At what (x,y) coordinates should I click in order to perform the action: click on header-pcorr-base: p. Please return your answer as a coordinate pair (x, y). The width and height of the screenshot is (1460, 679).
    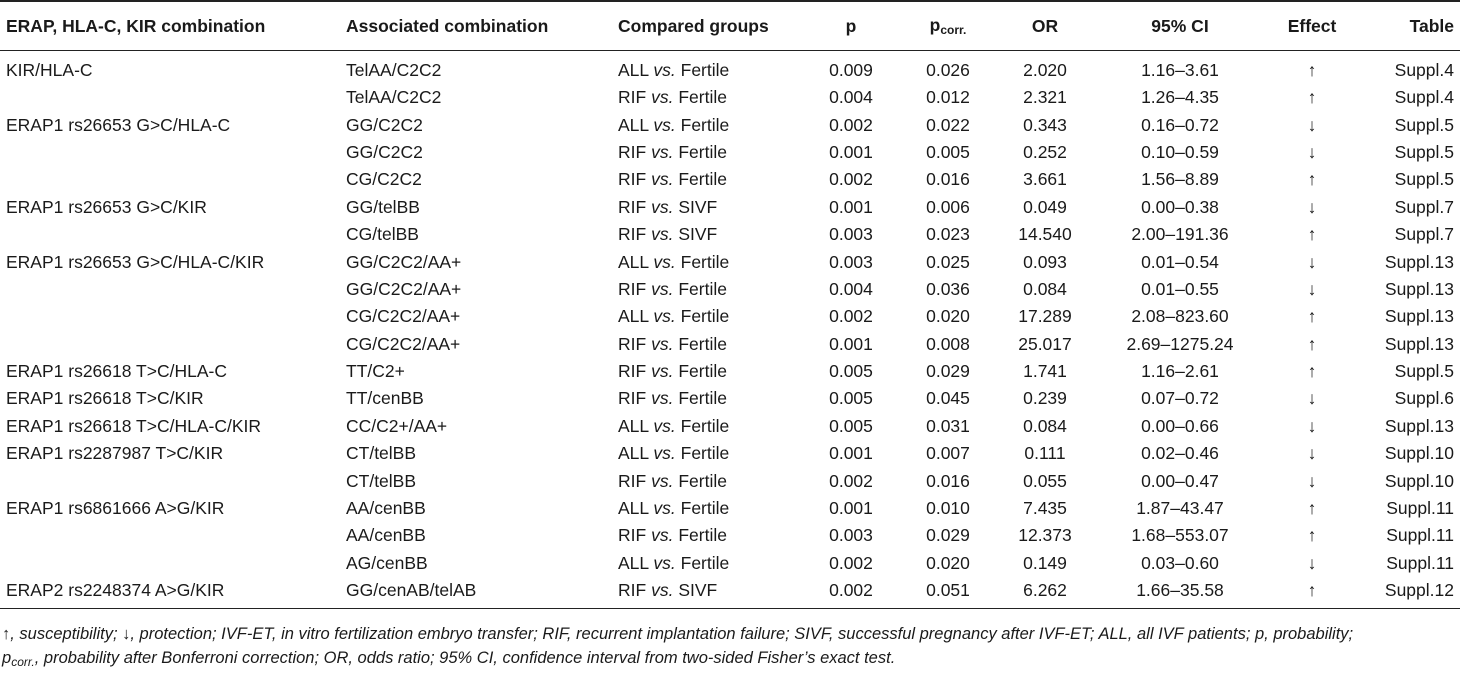
    Looking at the image, I should click on (935, 25).